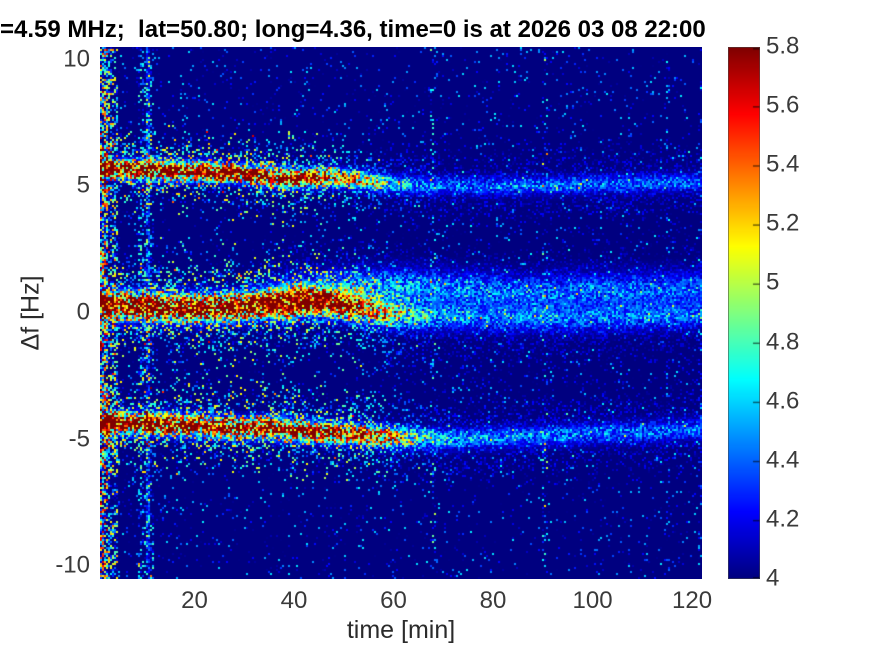  What do you see at coordinates (194, 600) in the screenshot?
I see `x-tick-label: 20` at bounding box center [194, 600].